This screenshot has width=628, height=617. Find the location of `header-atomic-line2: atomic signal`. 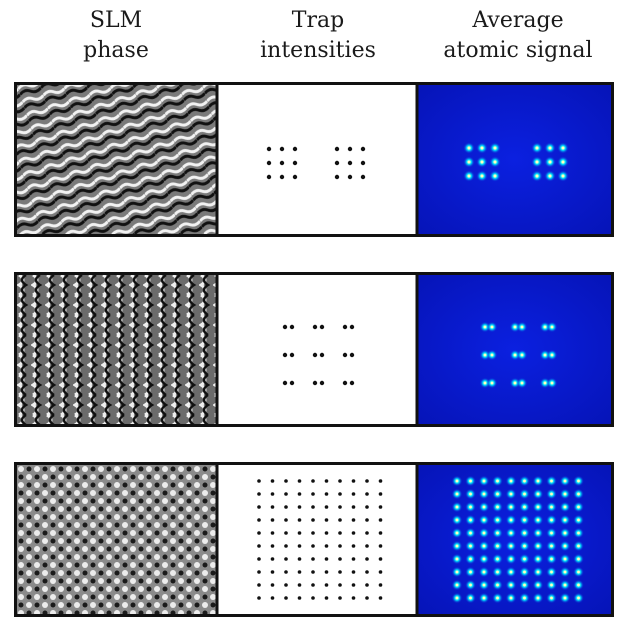

header-atomic-line2: atomic signal is located at coordinates (518, 50).